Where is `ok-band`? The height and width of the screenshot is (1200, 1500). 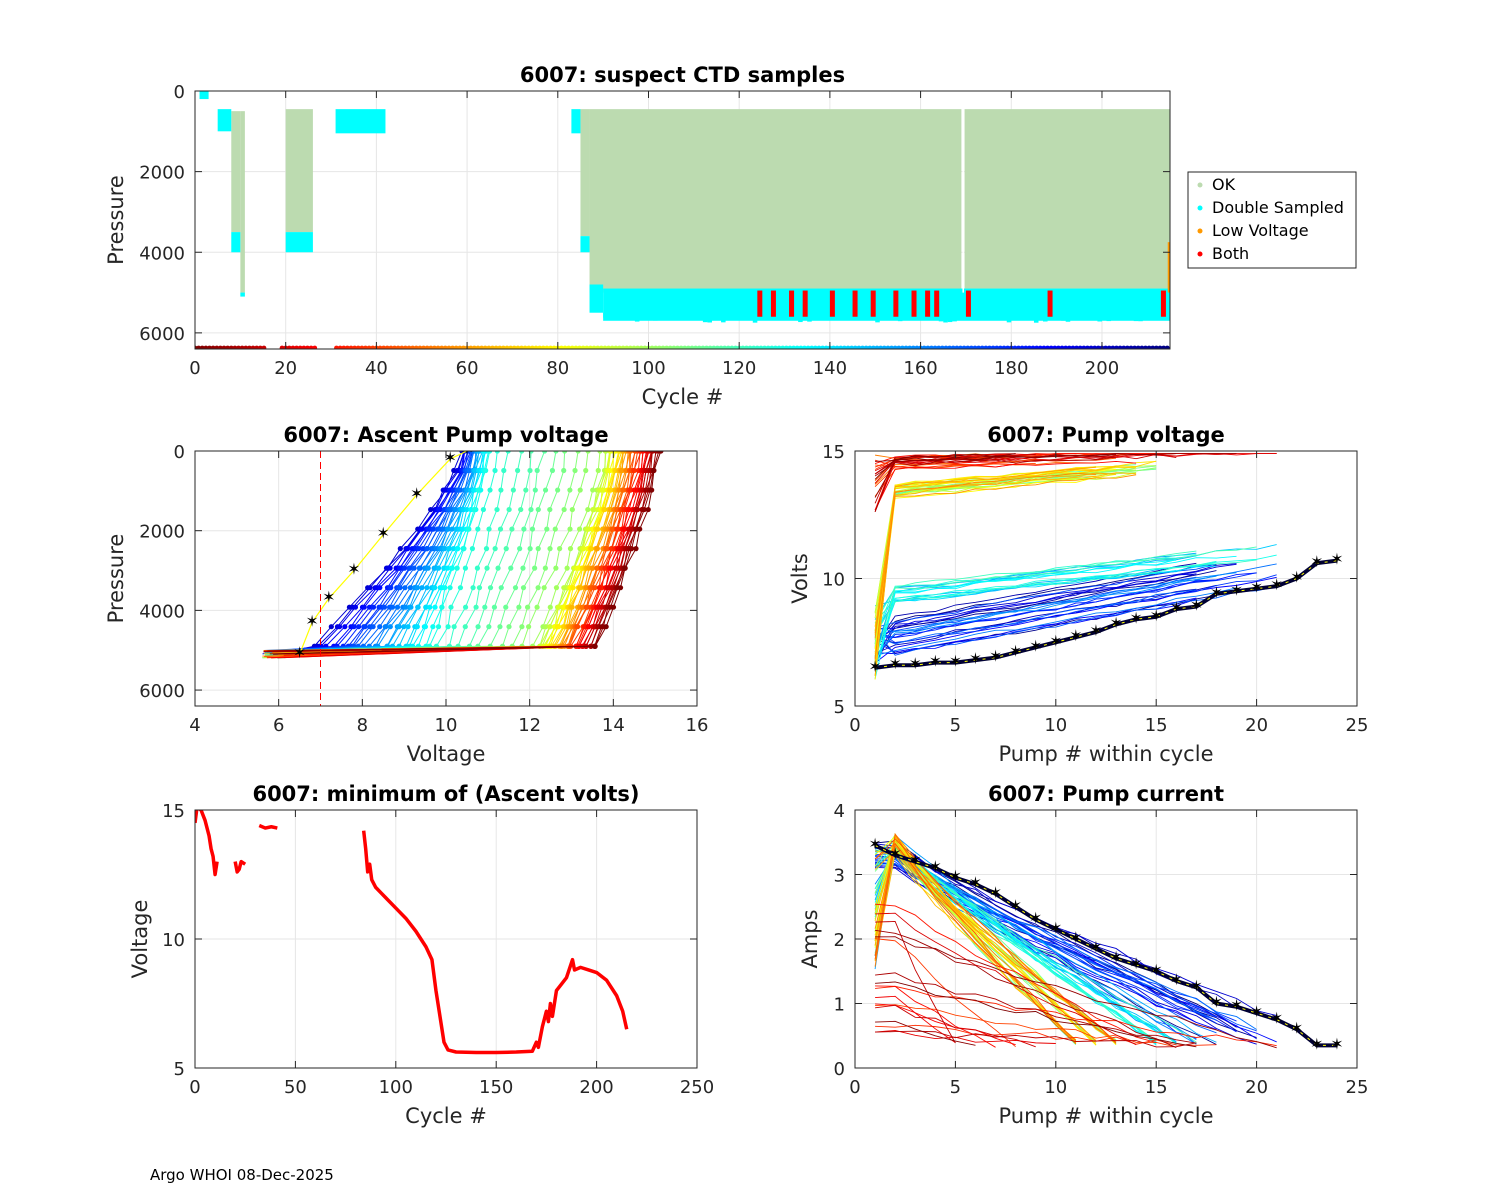 ok-band is located at coordinates (585, 173).